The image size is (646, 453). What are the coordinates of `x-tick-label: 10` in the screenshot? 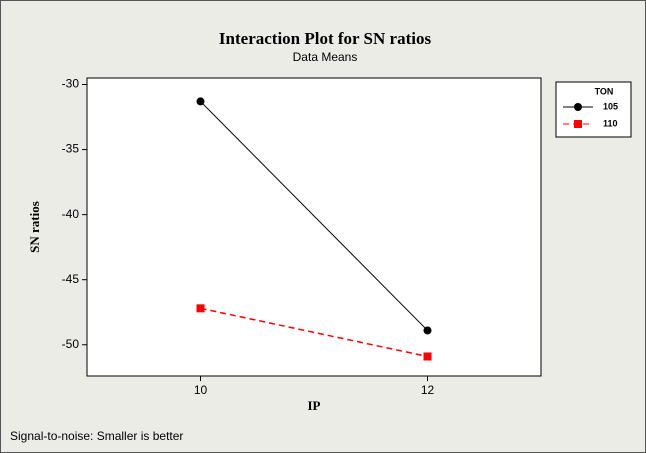 It's located at (201, 390).